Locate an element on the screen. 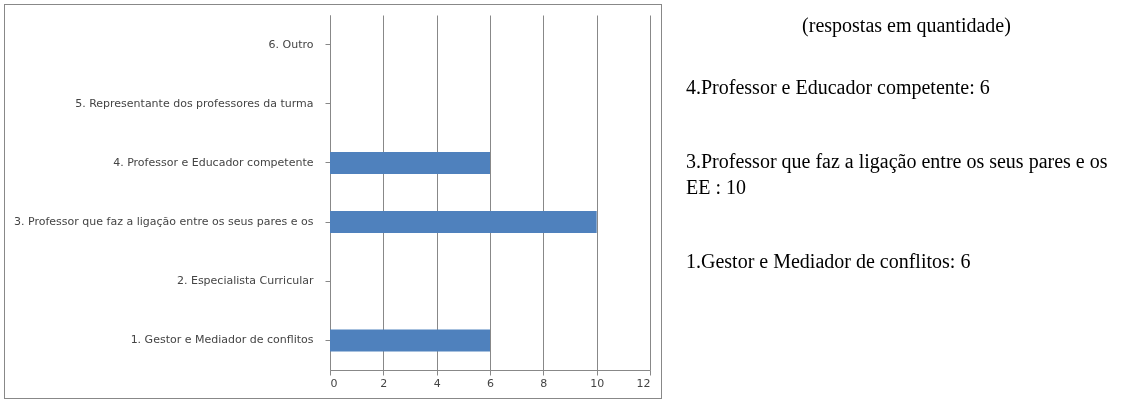 This screenshot has width=1127, height=405. x-tick-label: 6 is located at coordinates (490, 383).